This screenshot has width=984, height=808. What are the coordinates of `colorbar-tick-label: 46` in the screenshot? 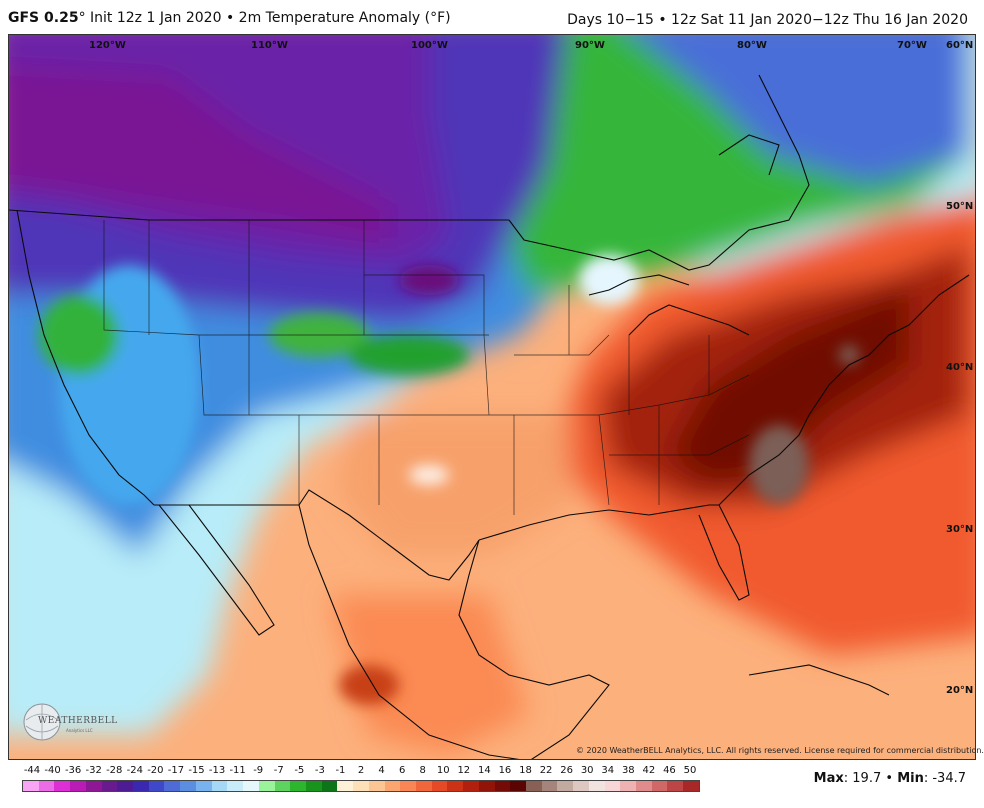 It's located at (669, 770).